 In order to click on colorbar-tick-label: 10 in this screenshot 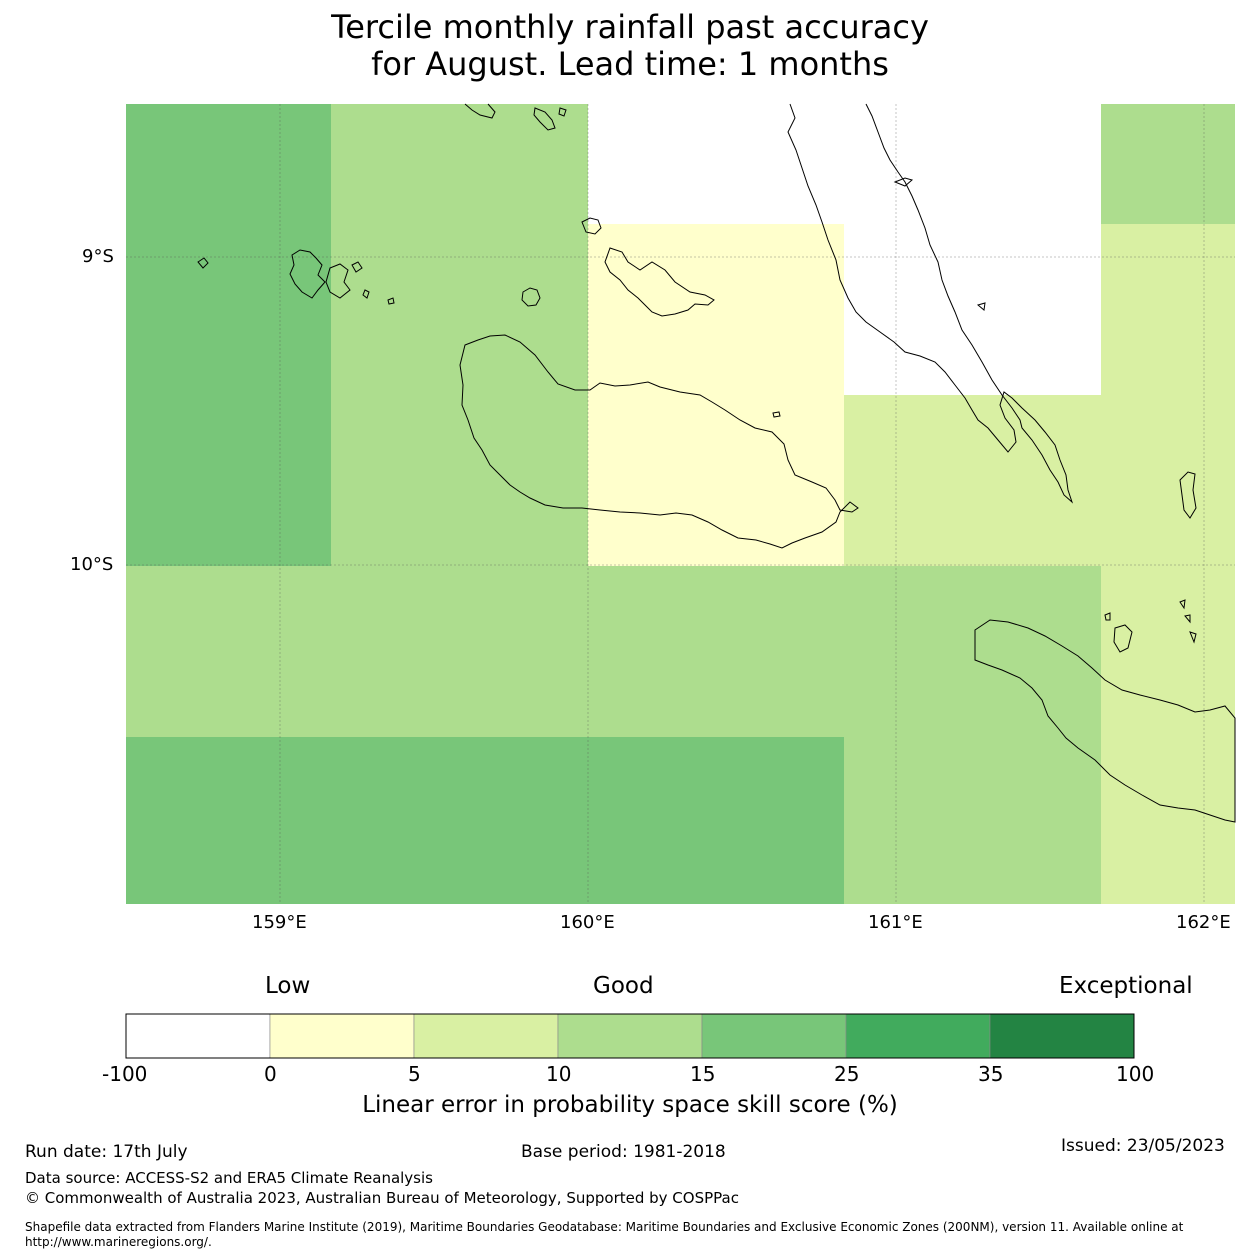, I will do `click(559, 1074)`.